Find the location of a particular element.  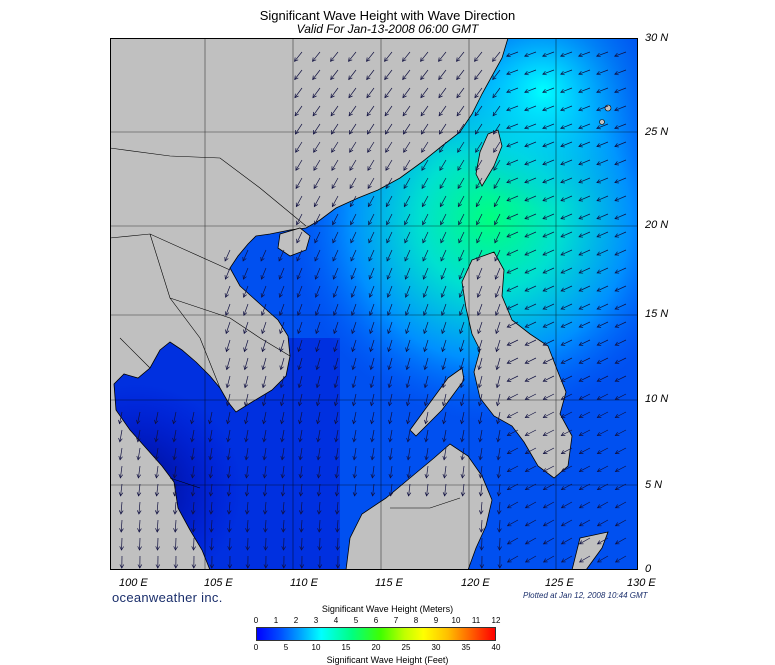

legend-tick-meters: 12 is located at coordinates (496, 620).